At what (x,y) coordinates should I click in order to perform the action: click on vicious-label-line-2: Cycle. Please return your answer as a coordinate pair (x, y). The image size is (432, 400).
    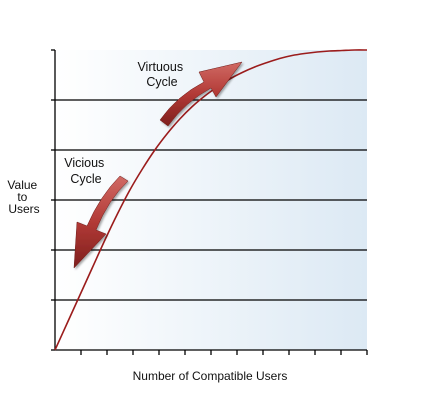
    Looking at the image, I should click on (85, 179).